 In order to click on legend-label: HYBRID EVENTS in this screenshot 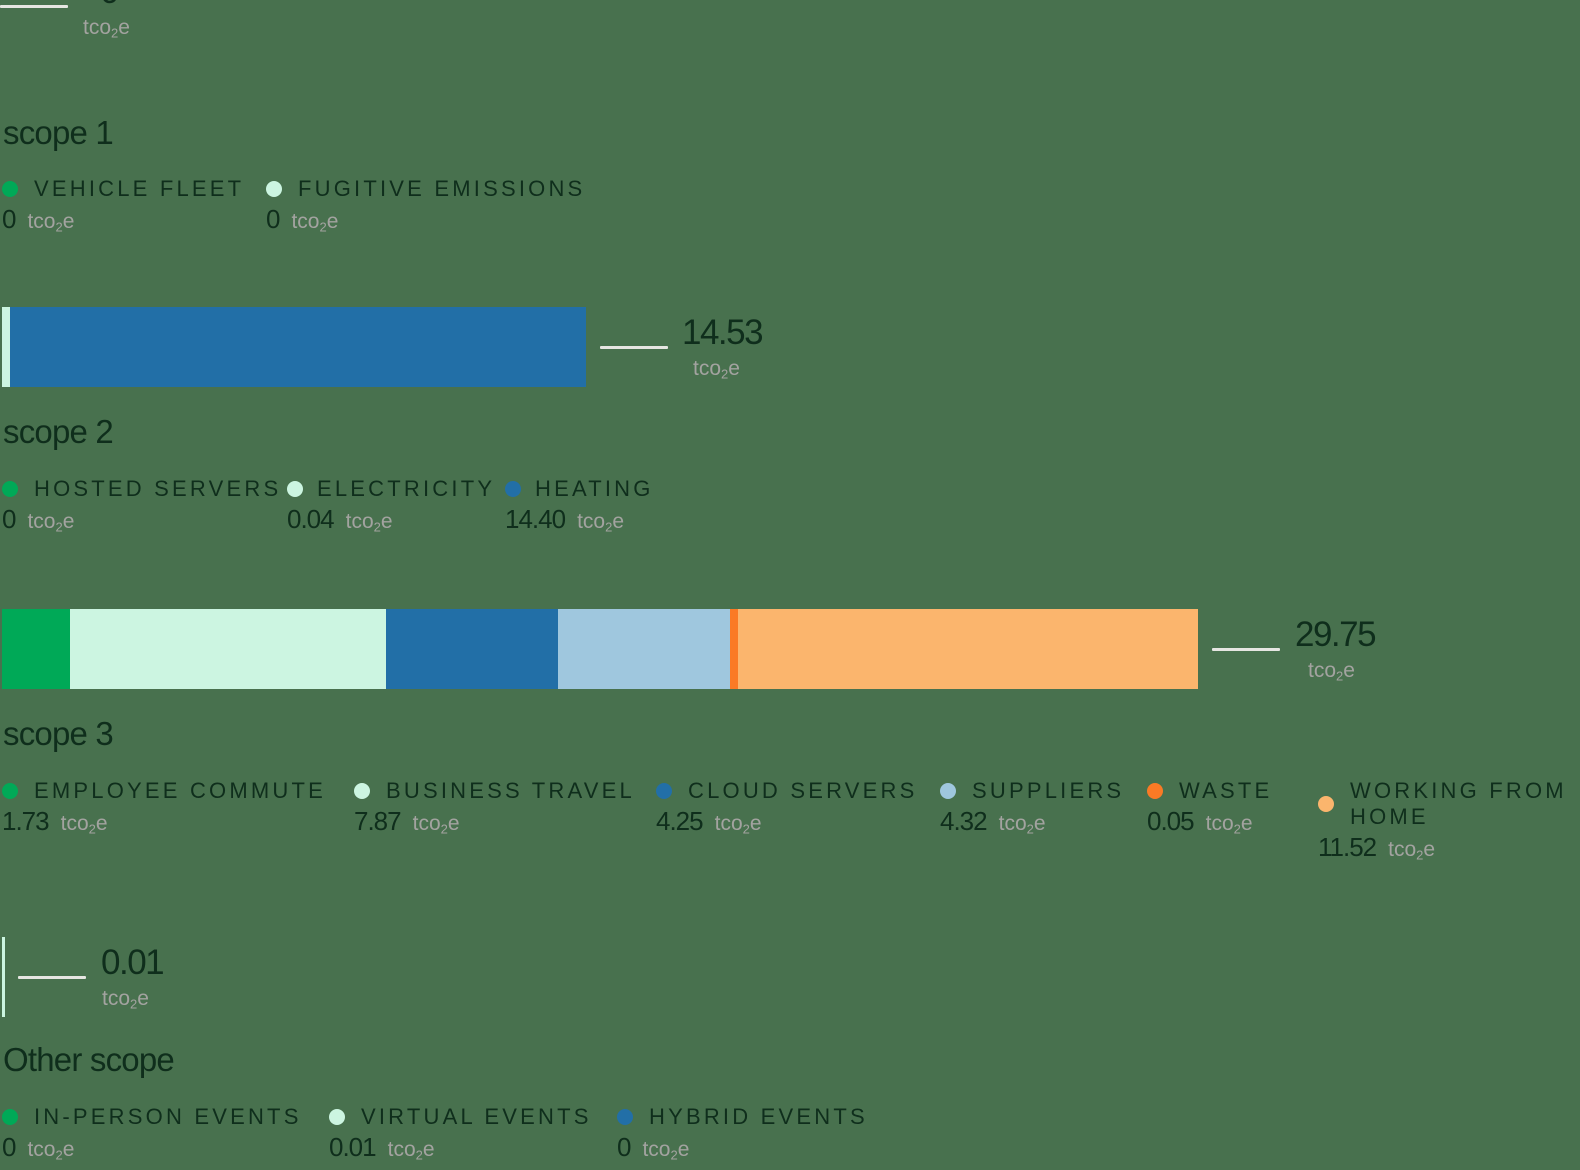, I will do `click(758, 1116)`.